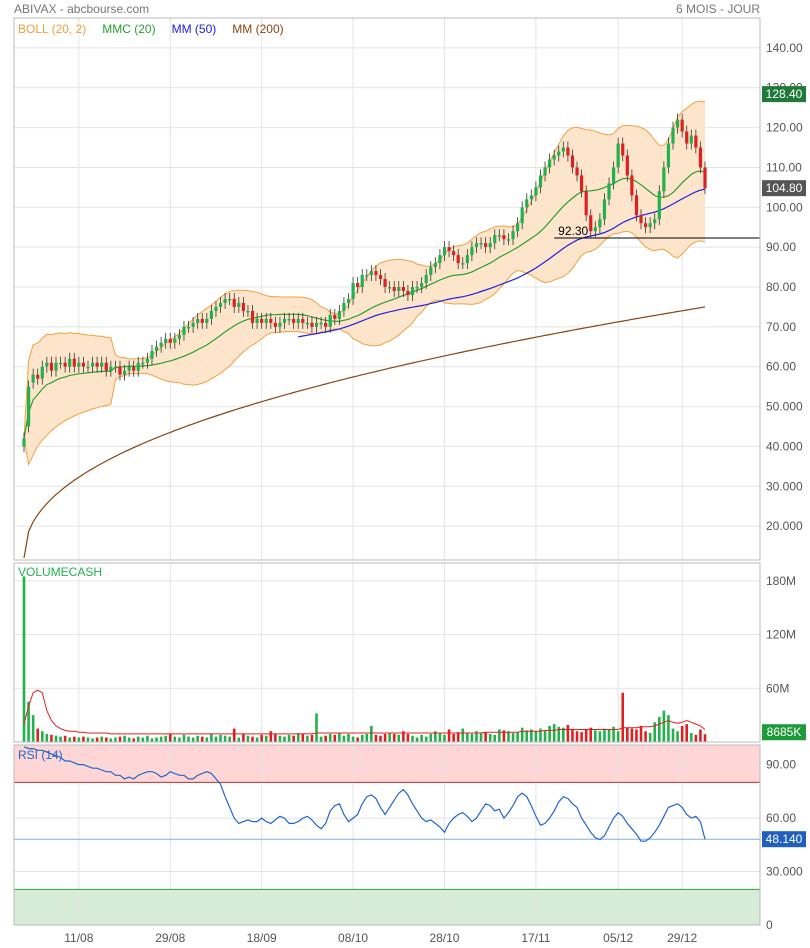  What do you see at coordinates (784, 446) in the screenshot?
I see `price-y-tick-label: 40.000` at bounding box center [784, 446].